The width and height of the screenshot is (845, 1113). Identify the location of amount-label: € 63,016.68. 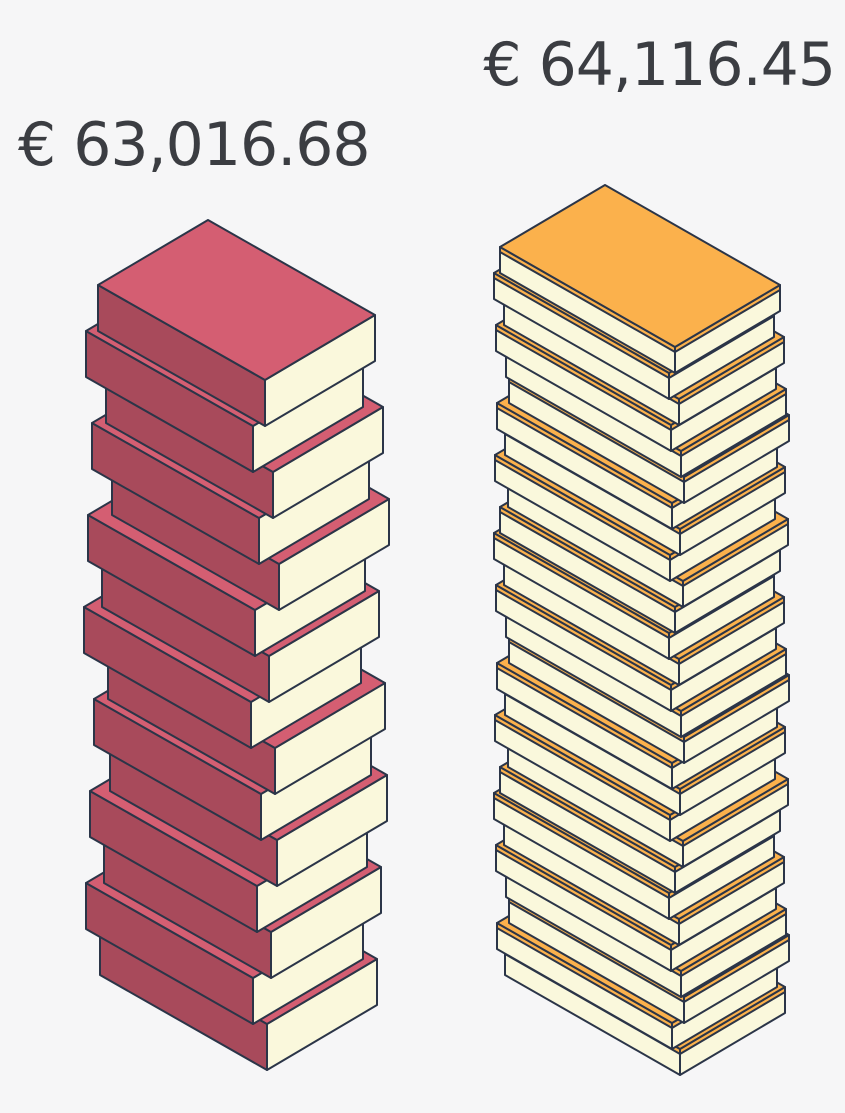
(194, 145).